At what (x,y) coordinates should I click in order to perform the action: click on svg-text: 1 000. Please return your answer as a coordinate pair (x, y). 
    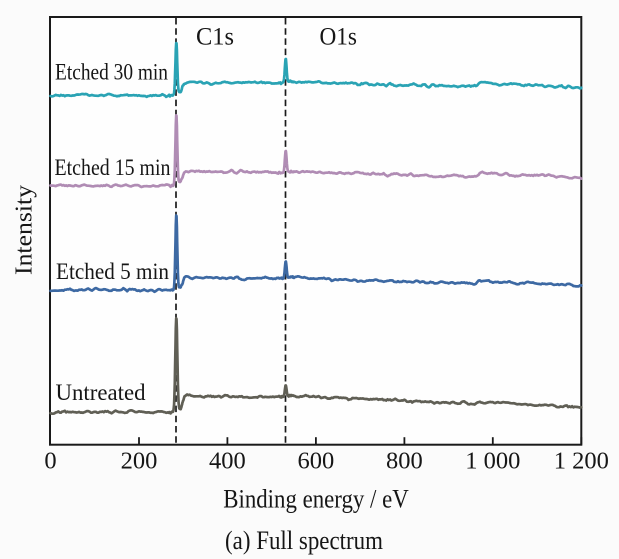
    Looking at the image, I should click on (492, 461).